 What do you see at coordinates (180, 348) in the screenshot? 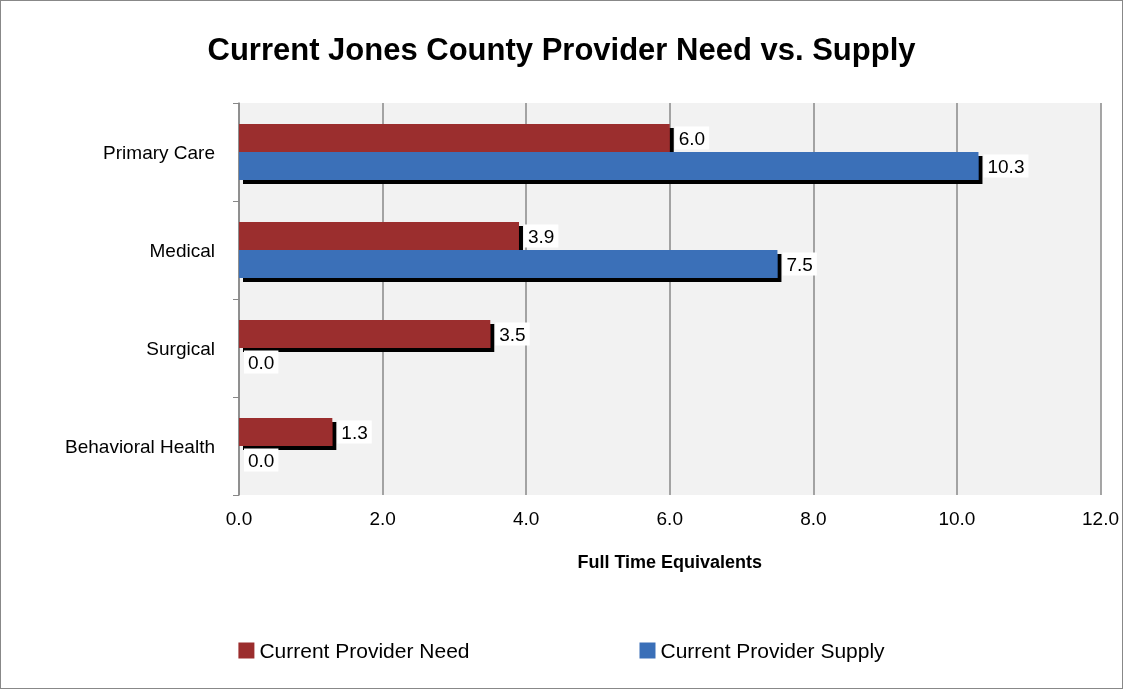
I see `y-tick-label: Surgical` at bounding box center [180, 348].